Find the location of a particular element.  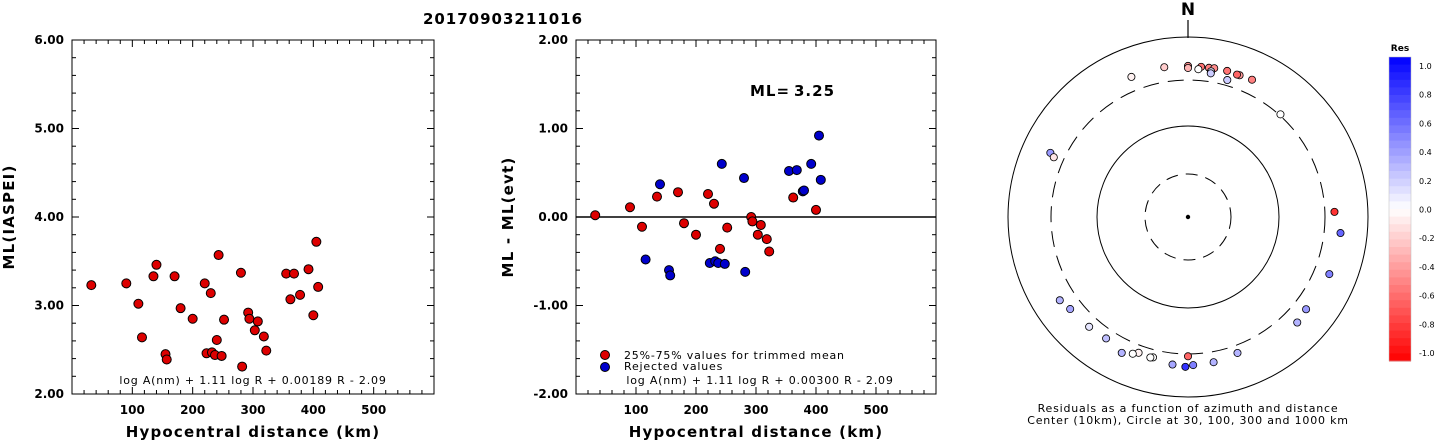

ring-30km is located at coordinates (1188, 217).